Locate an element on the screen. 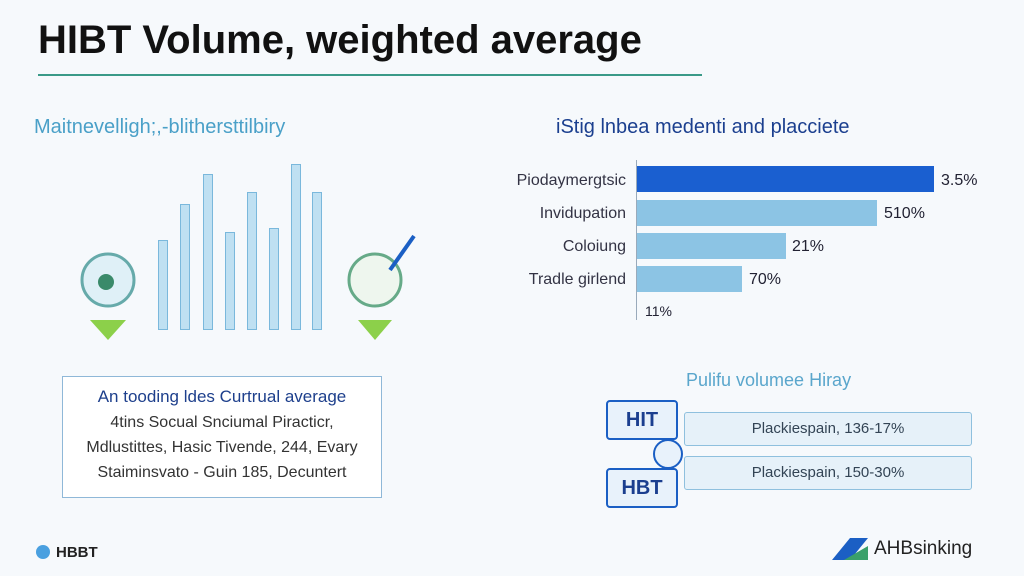 Image resolution: width=1024 pixels, height=576 pixels. bar-value: 70% is located at coordinates (765, 279).